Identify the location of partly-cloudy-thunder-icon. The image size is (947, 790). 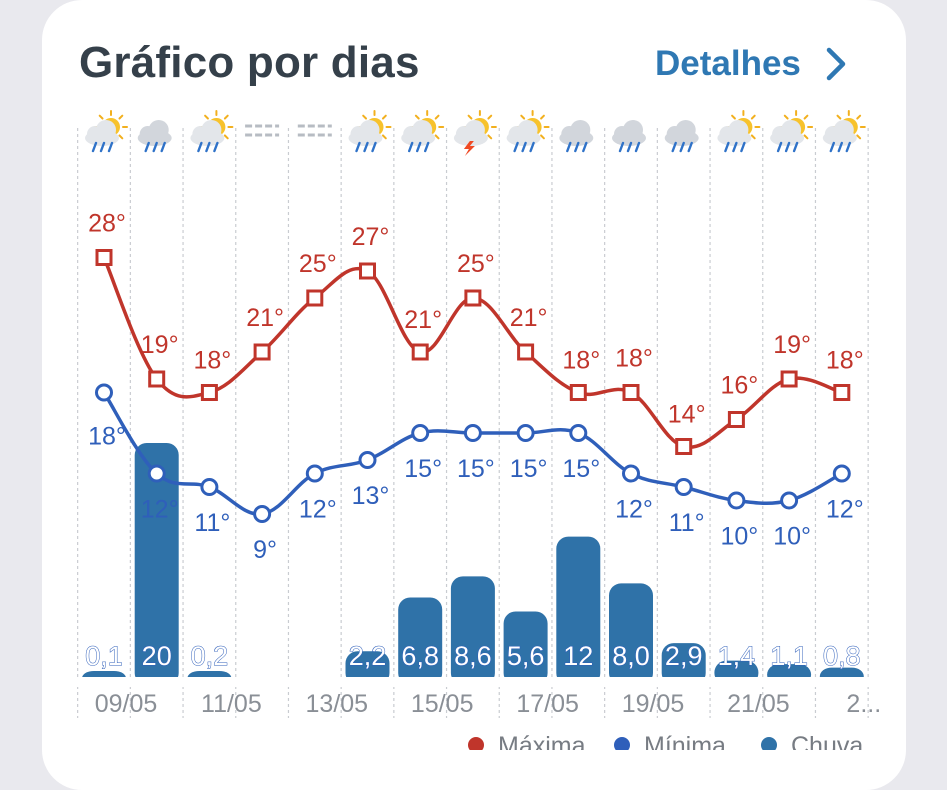
(475, 133).